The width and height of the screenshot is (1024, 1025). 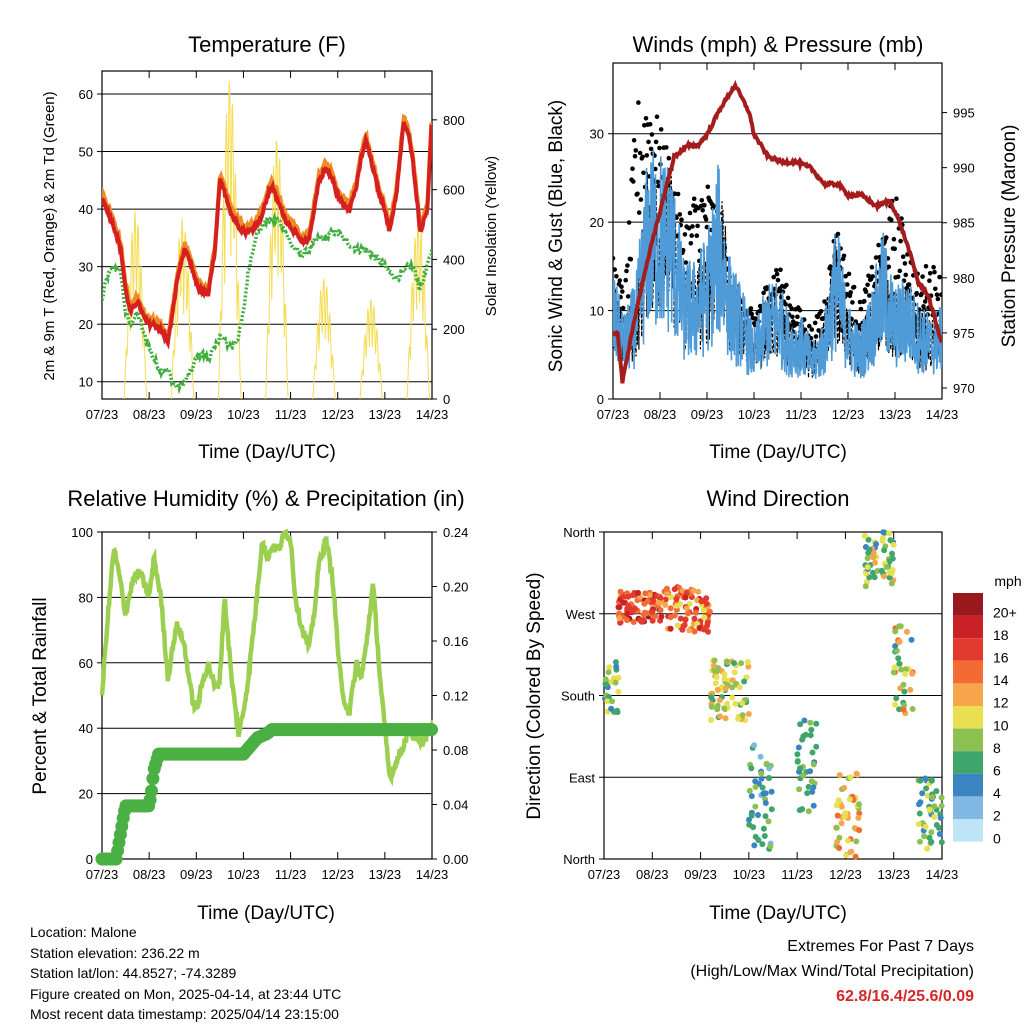 What do you see at coordinates (151, 791) in the screenshot?
I see `precip-point` at bounding box center [151, 791].